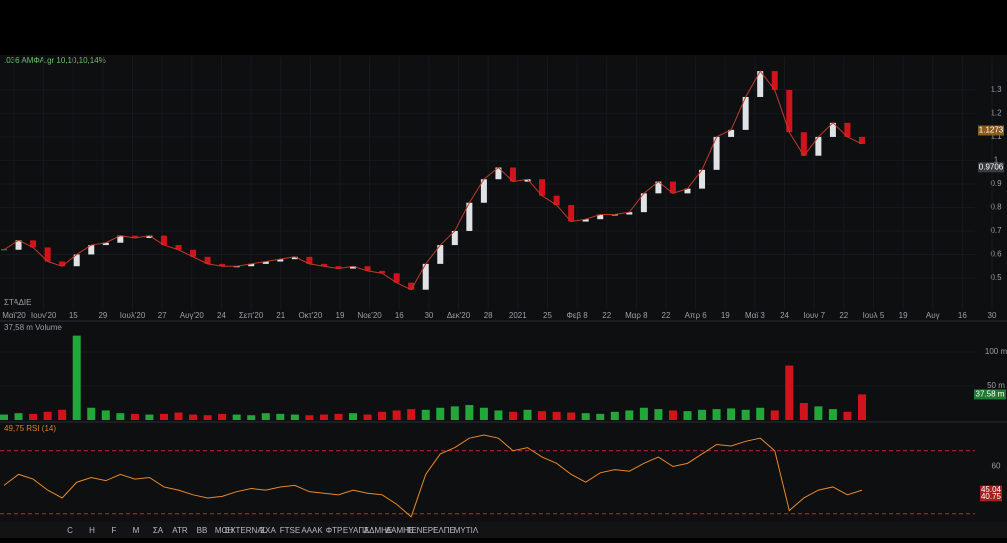 The width and height of the screenshot is (1007, 543). What do you see at coordinates (251, 315) in the screenshot?
I see `x-tick-label: Σεπ'20` at bounding box center [251, 315].